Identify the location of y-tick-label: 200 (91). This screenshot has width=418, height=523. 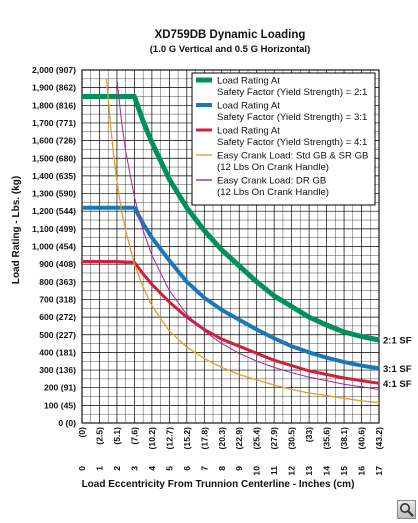
(60, 388).